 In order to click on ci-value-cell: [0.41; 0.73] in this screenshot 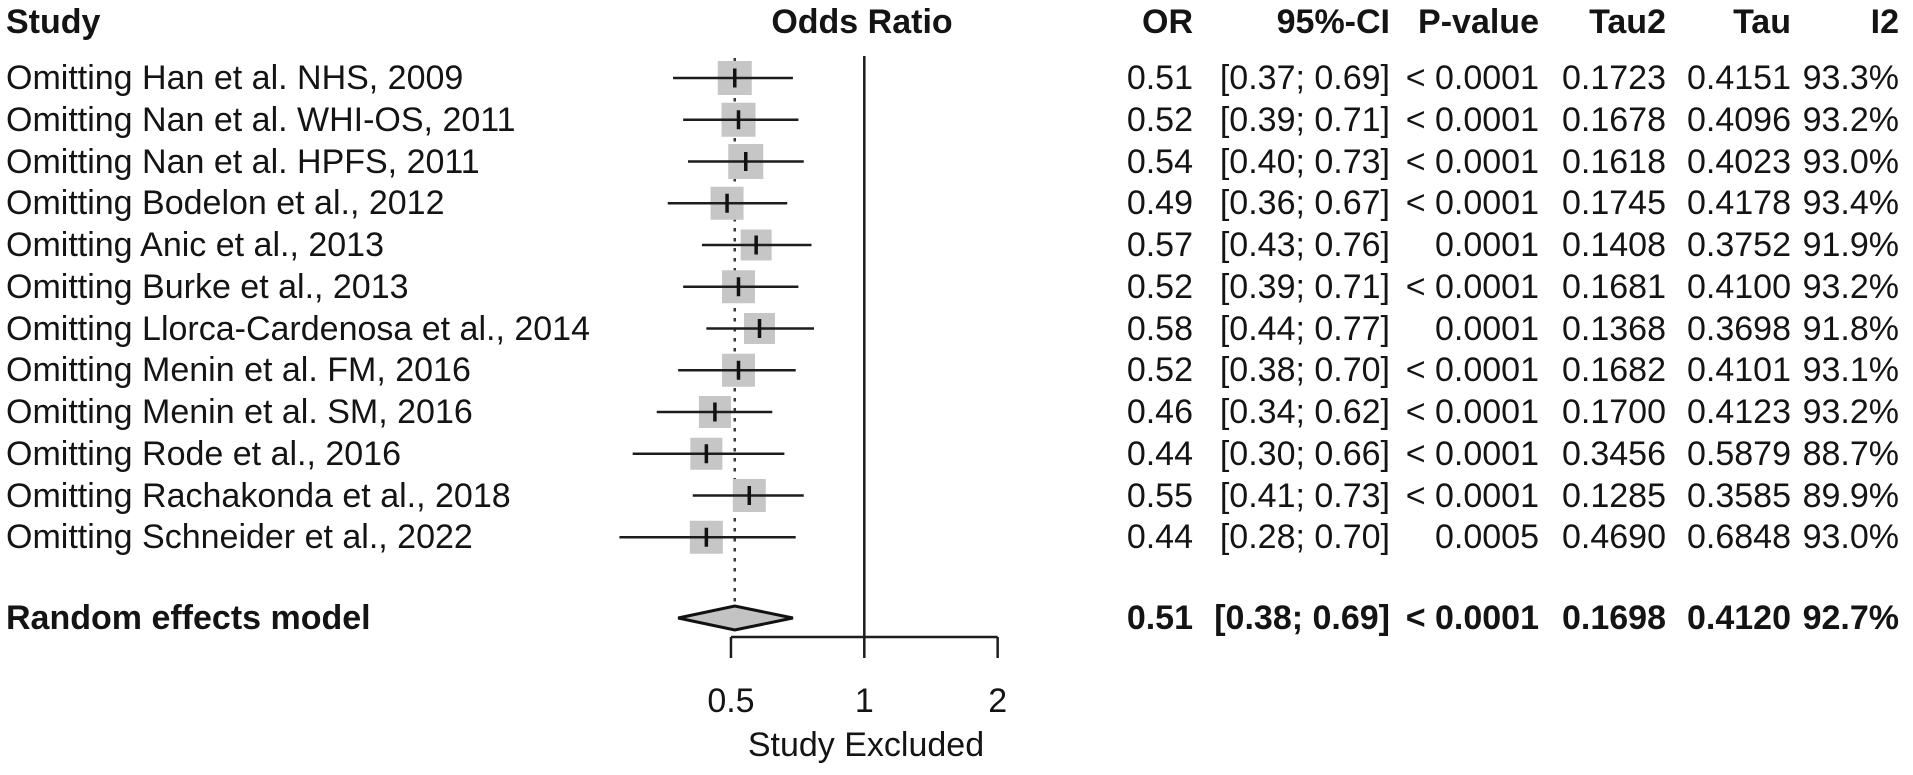, I will do `click(1304, 495)`.